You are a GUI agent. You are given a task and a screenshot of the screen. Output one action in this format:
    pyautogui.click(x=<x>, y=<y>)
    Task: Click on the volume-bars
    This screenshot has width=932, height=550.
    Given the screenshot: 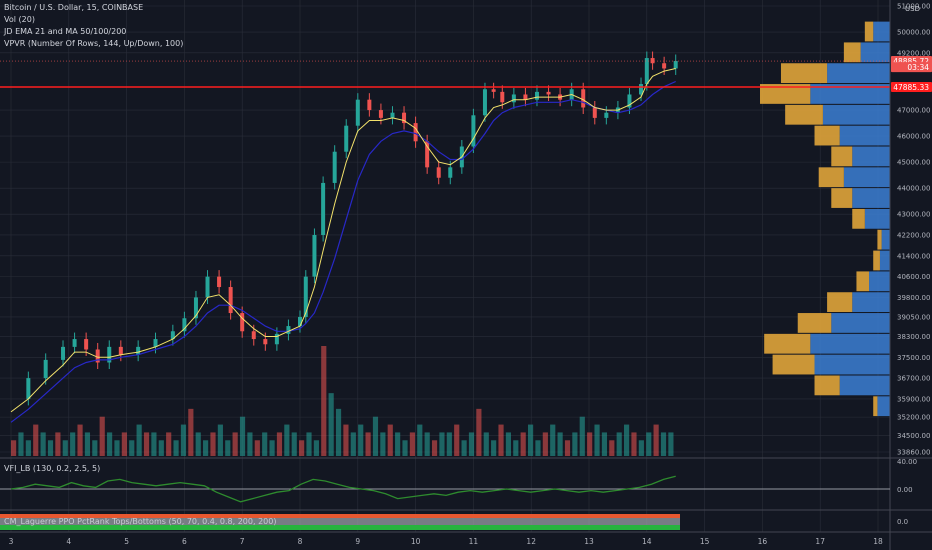 What is the action you would take?
    pyautogui.click(x=342, y=401)
    